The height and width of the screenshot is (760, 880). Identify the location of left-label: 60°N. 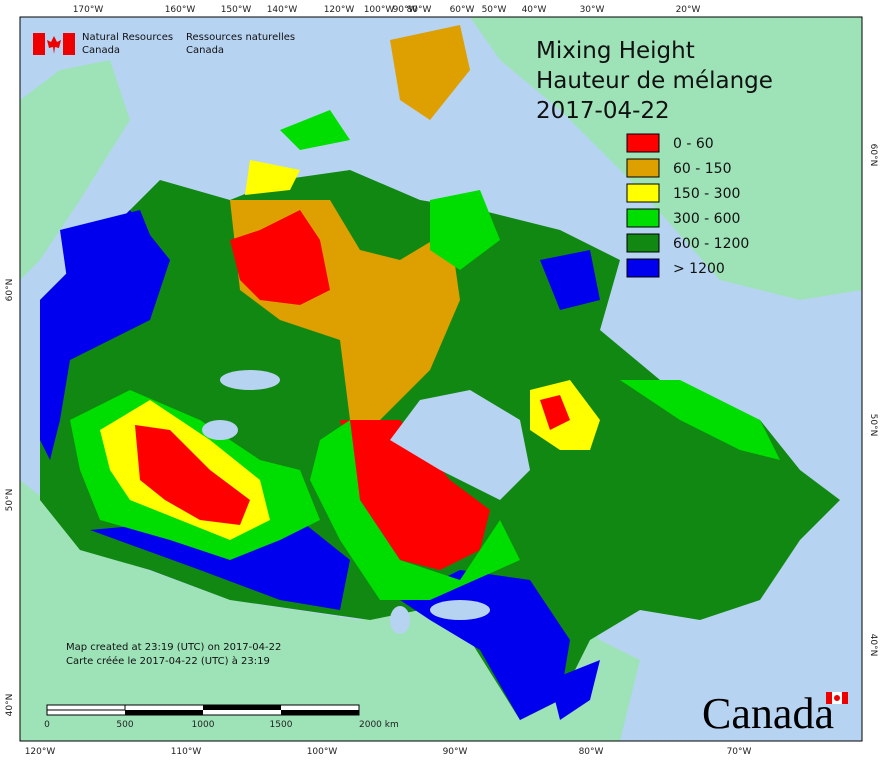
(10, 290).